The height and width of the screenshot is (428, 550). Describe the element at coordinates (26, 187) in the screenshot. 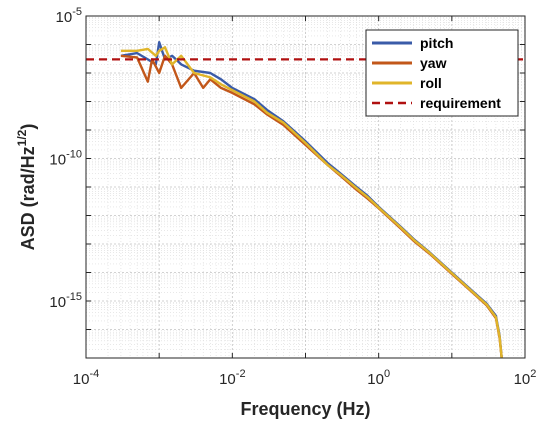

I see `y-axis-title: ASD (rad/Hz1/2)` at that location.